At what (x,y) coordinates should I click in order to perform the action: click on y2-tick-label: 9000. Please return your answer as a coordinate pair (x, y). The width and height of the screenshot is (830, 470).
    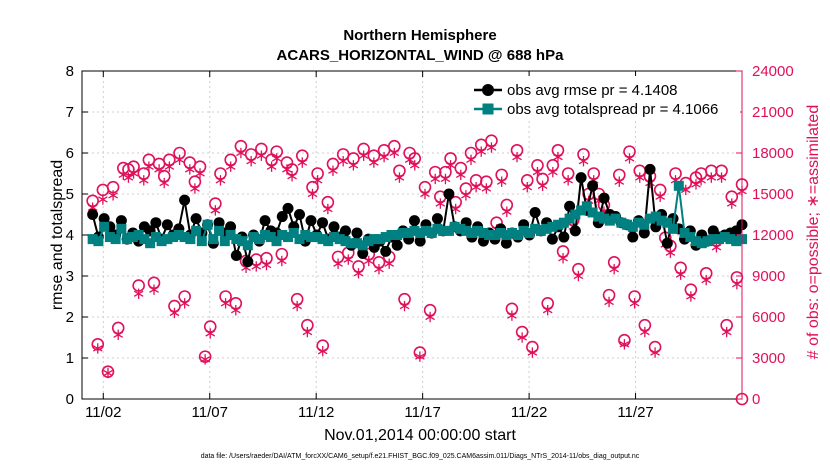
    Looking at the image, I should click on (768, 276).